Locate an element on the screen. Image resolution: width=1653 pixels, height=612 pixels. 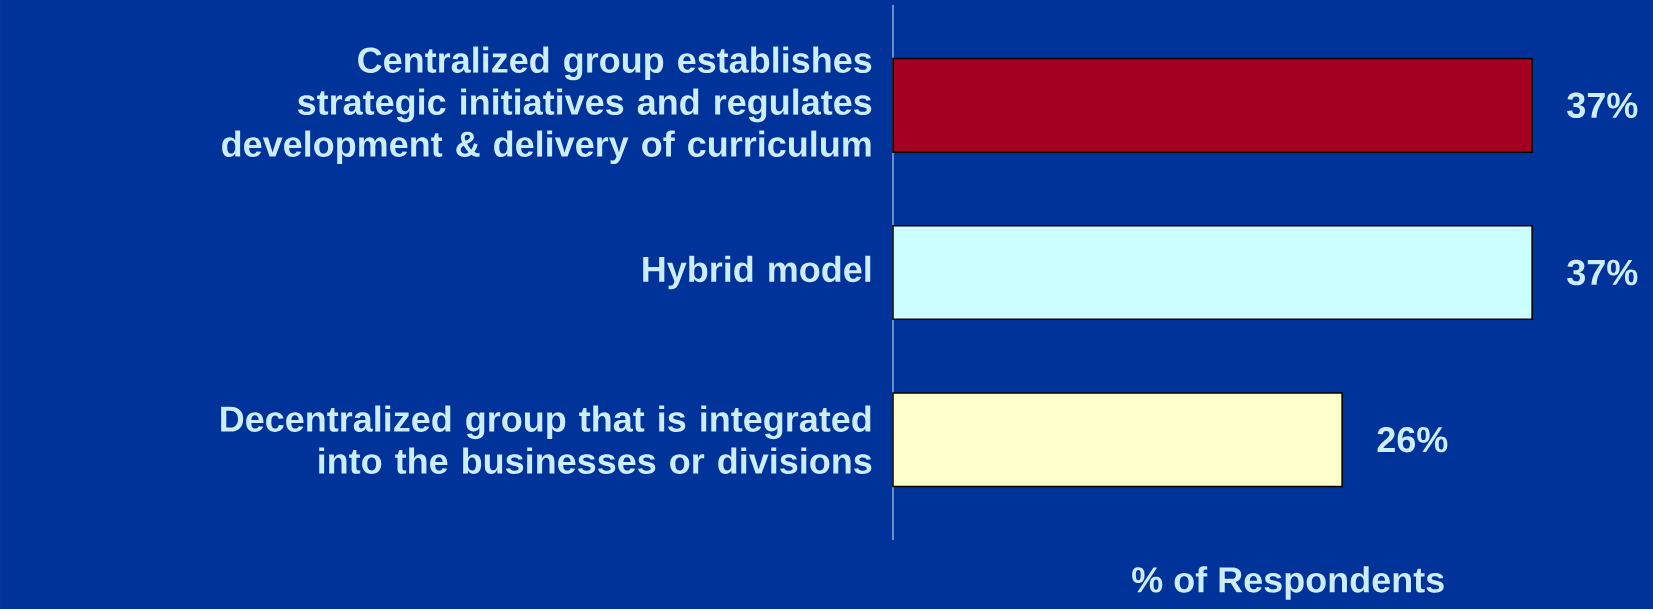
y-tick-label: Centralized group establishes strategic initiatives and regulates development & delivery of curriculum is located at coordinates (547, 105).